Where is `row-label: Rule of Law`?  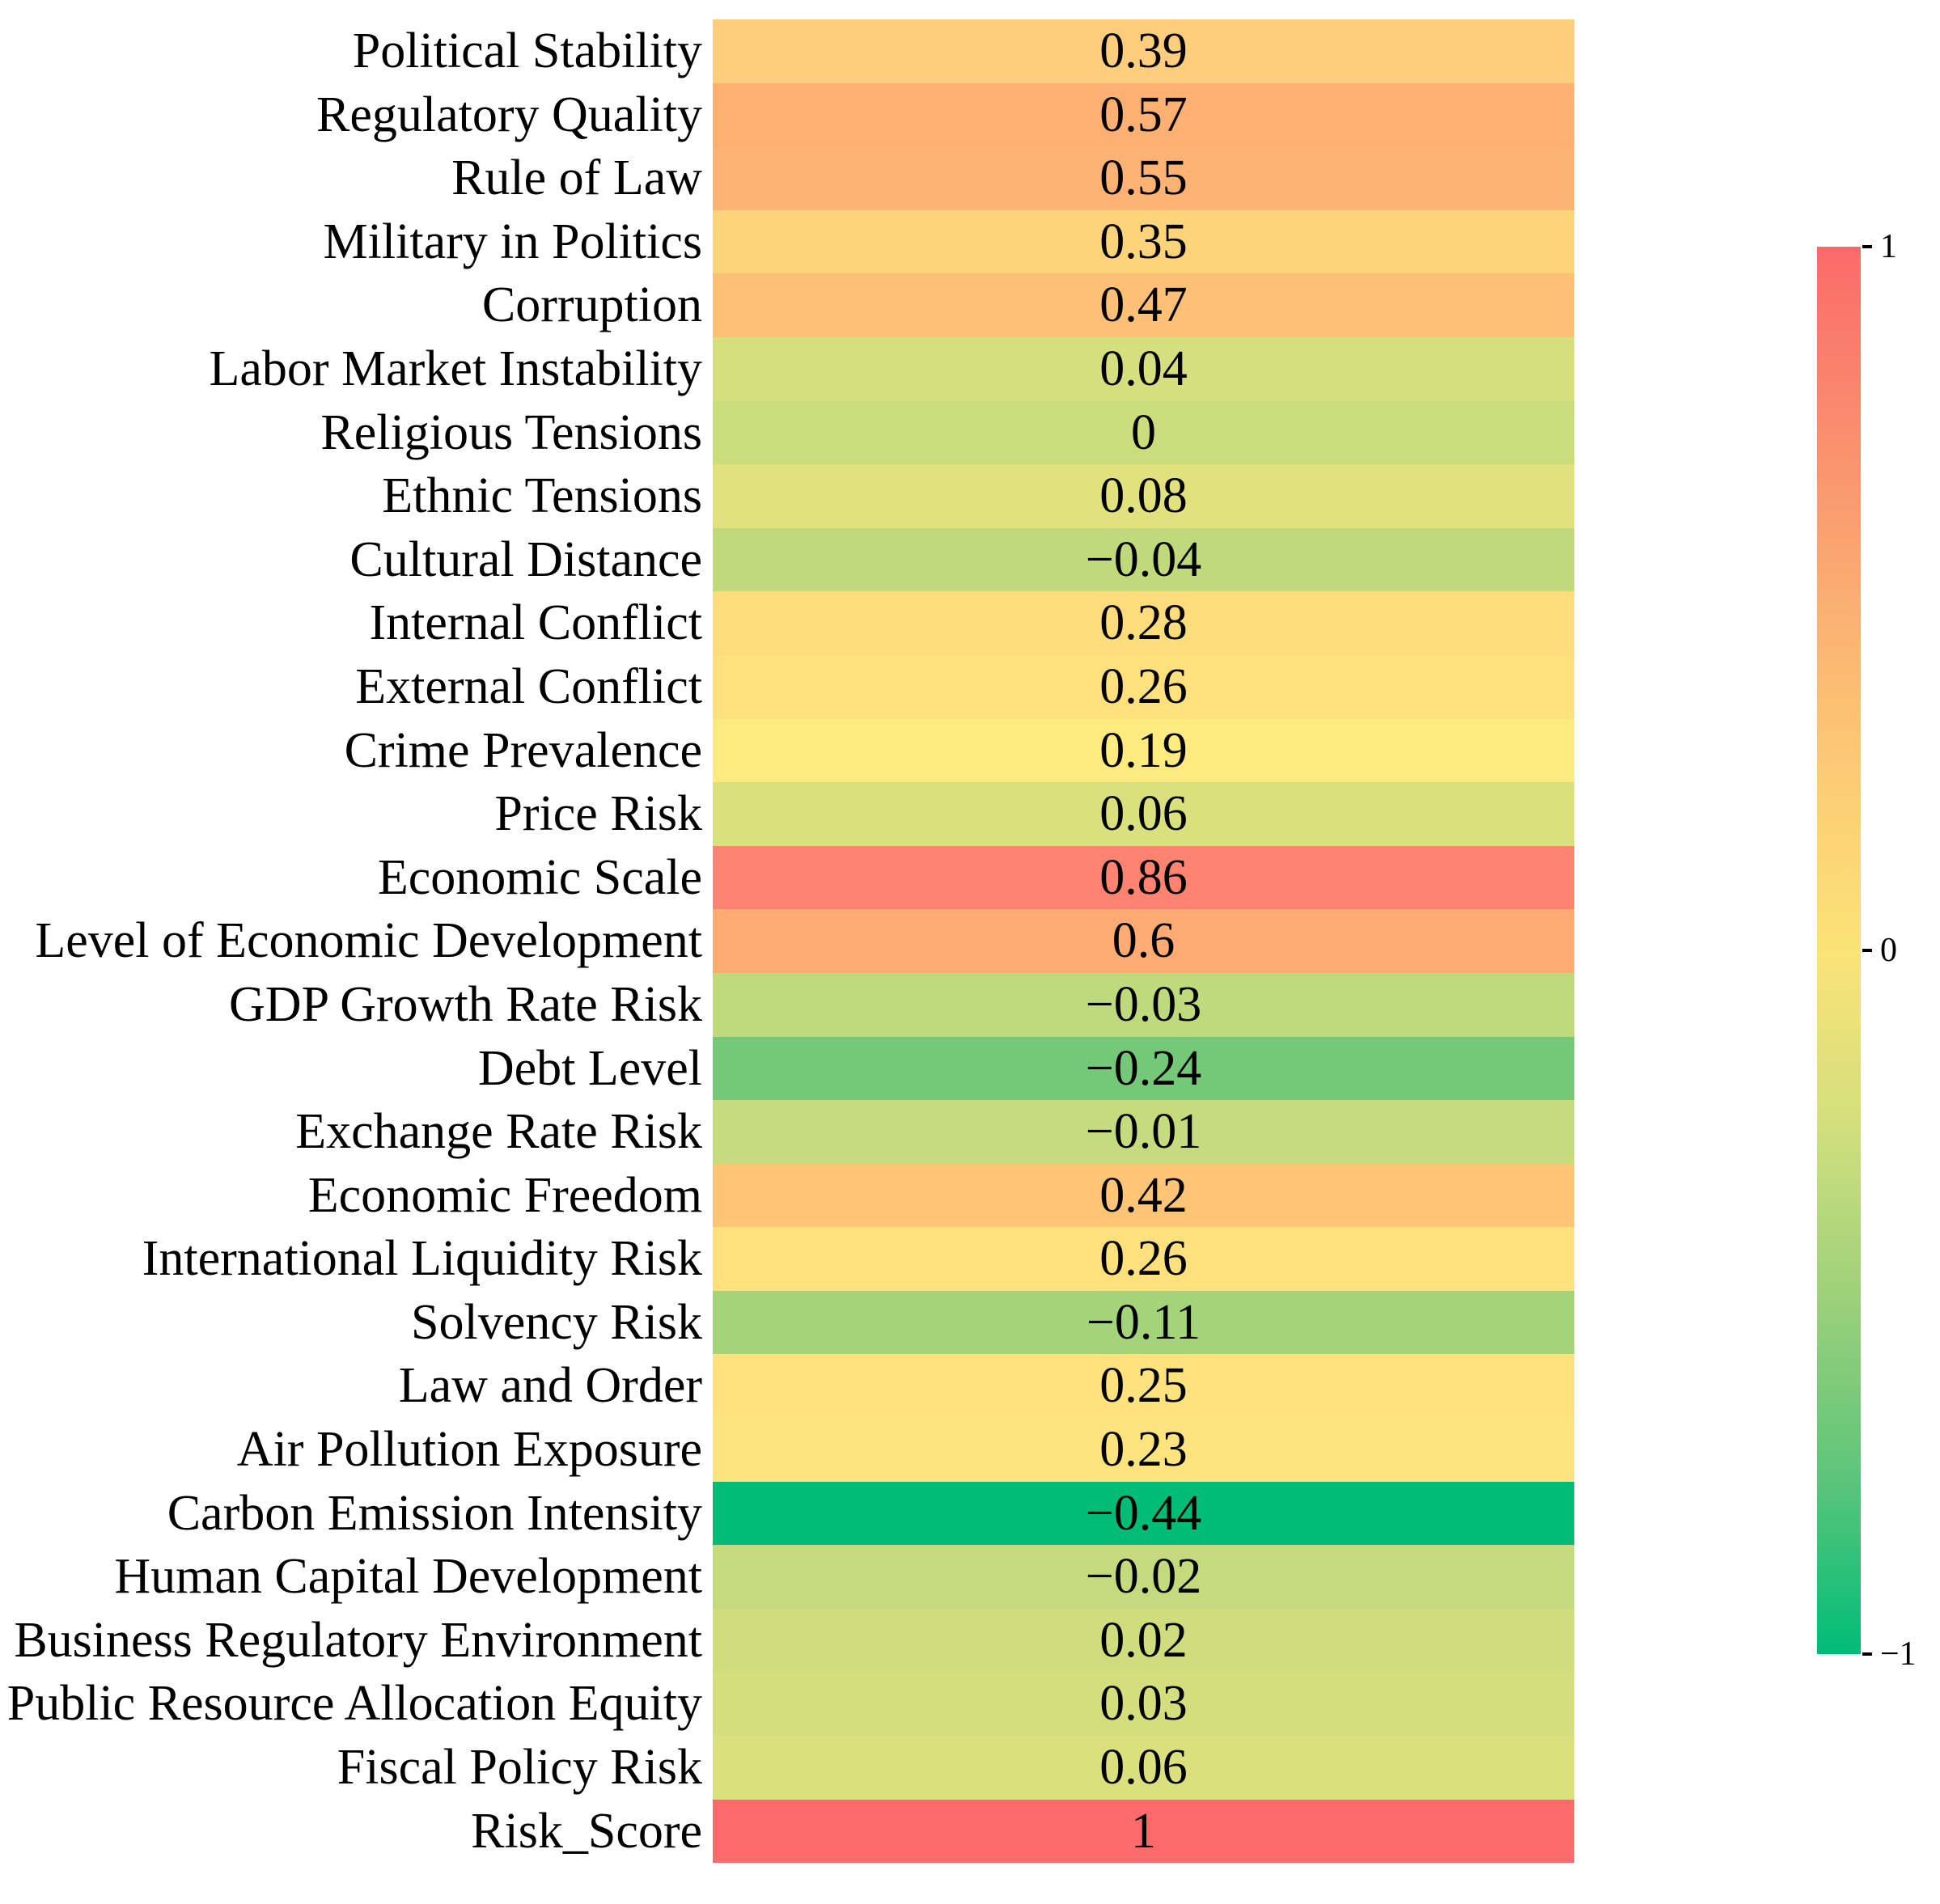
row-label: Rule of Law is located at coordinates (576, 178).